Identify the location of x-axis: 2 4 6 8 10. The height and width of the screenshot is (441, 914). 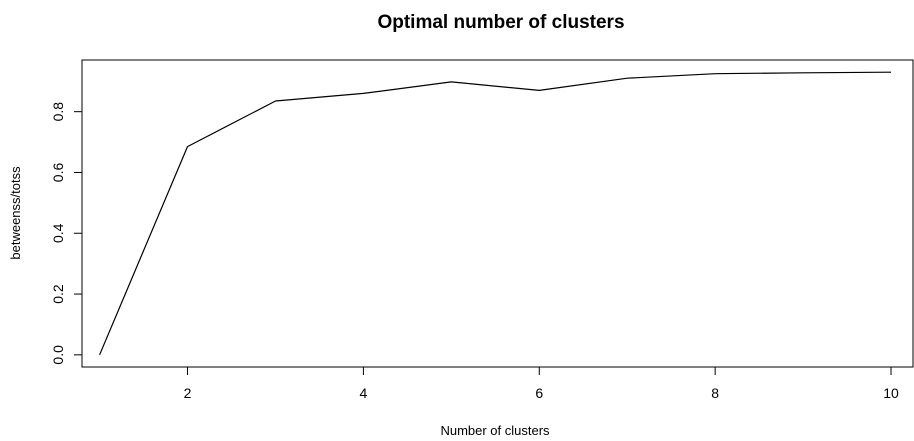
(541, 384).